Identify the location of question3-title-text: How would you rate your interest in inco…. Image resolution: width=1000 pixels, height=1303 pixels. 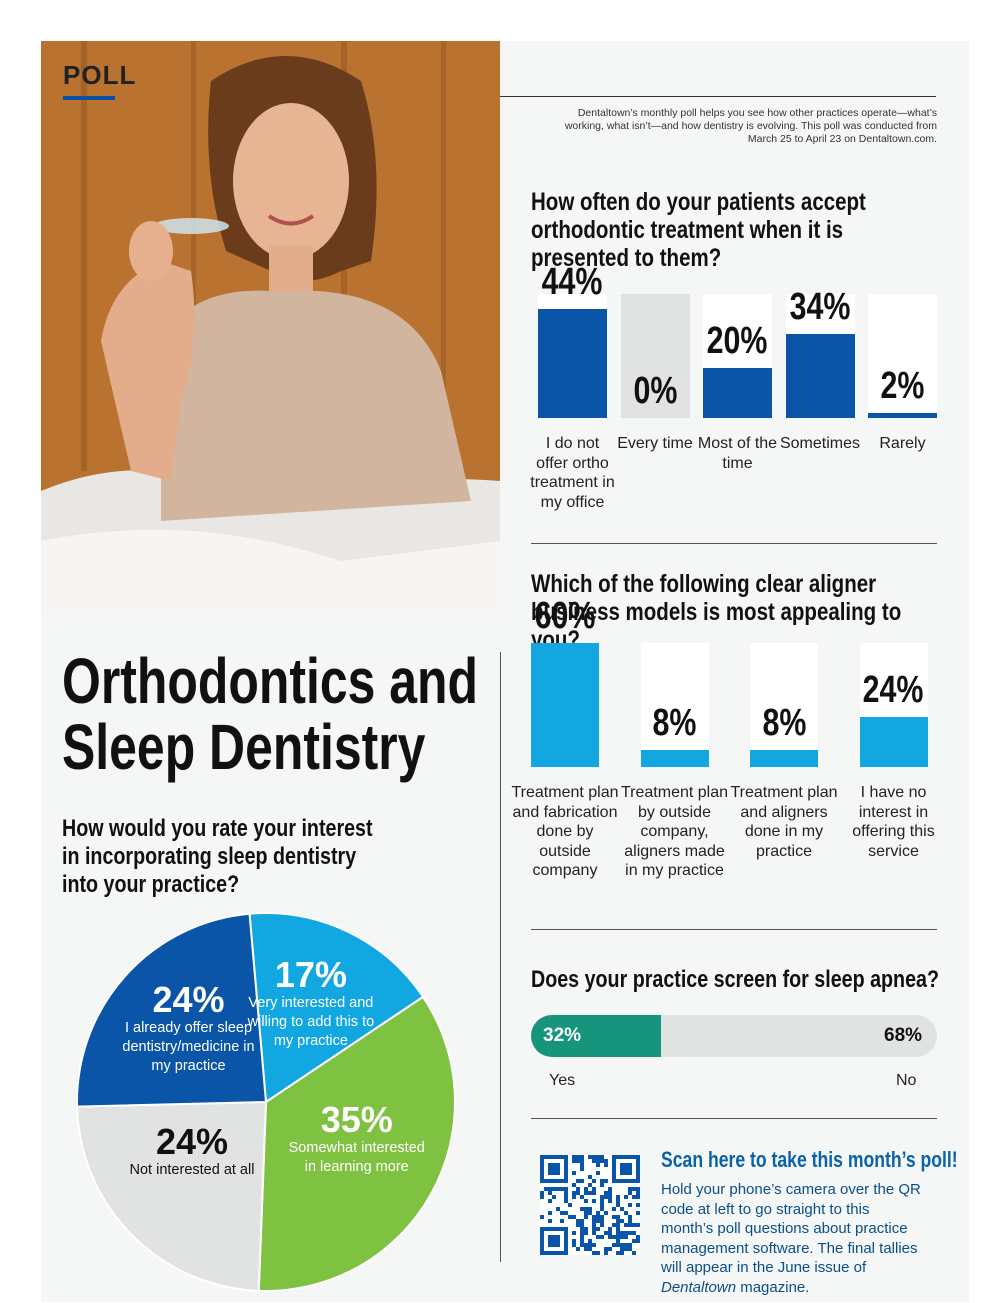
(217, 856).